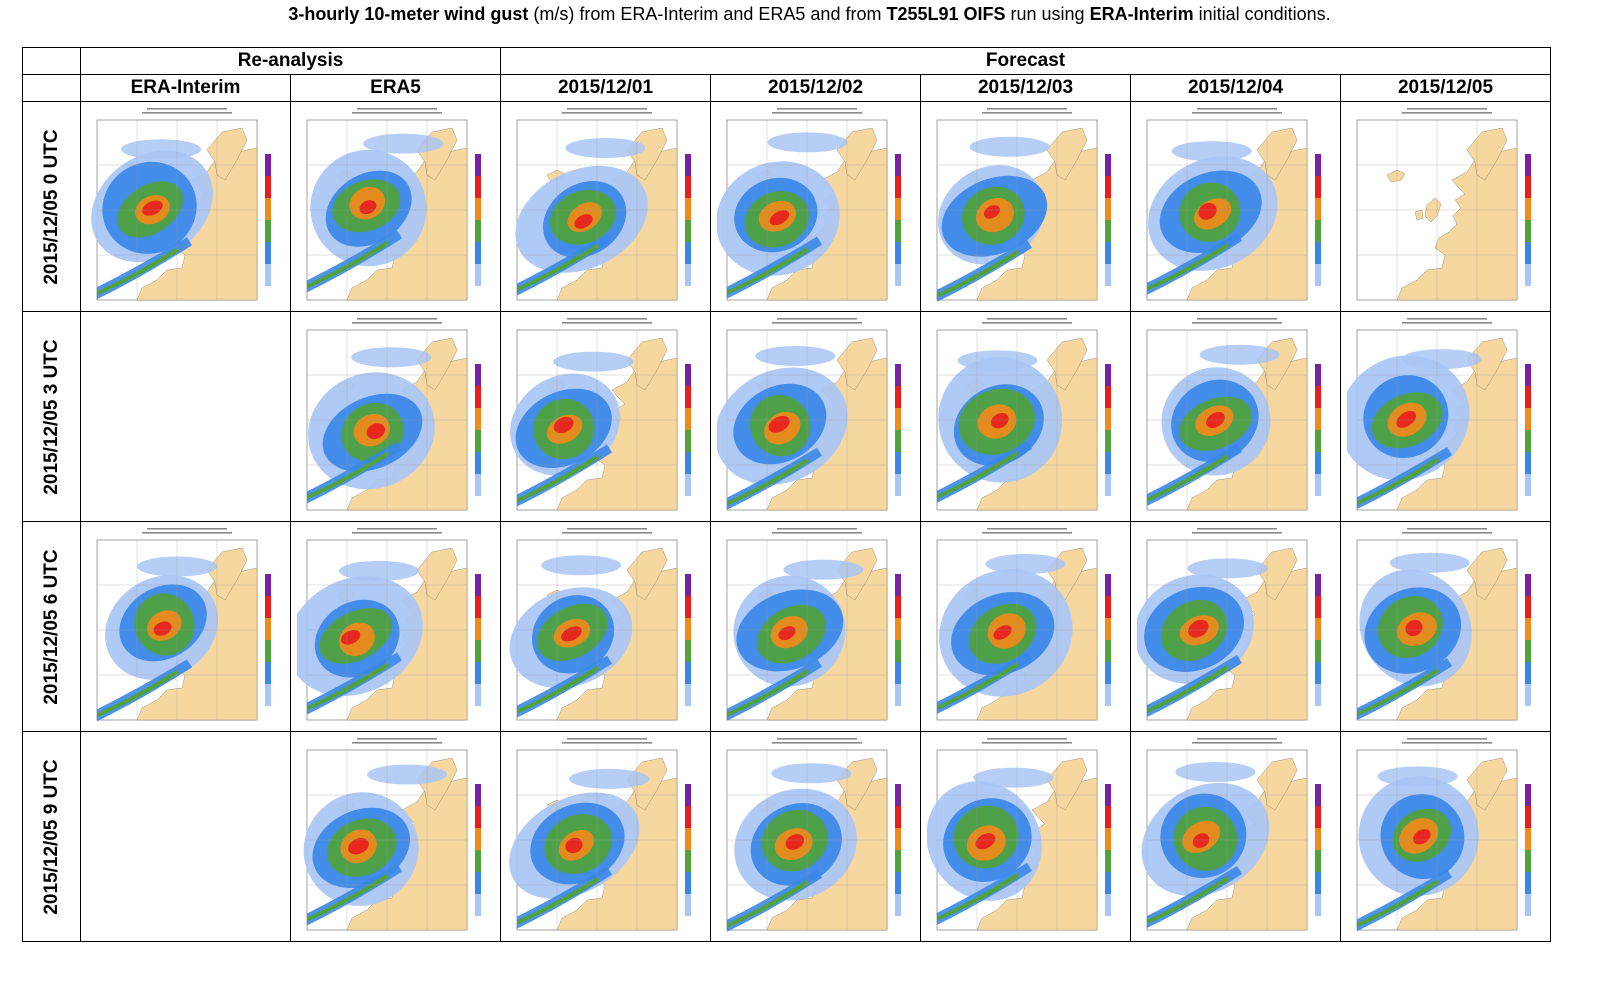 The width and height of the screenshot is (1619, 994). What do you see at coordinates (51, 626) in the screenshot?
I see `row-label: 2015/12/05 6 UTC` at bounding box center [51, 626].